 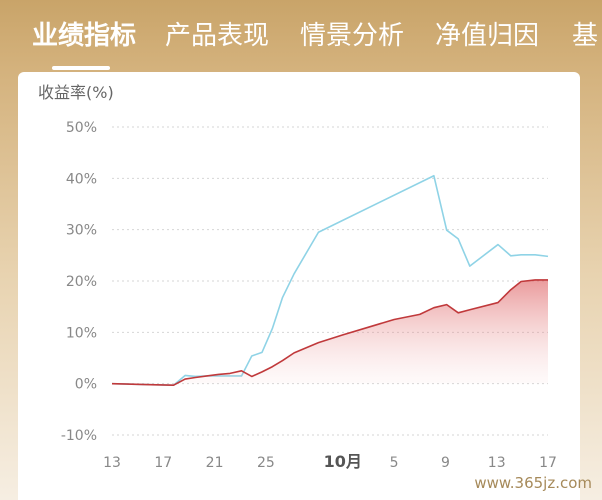 What do you see at coordinates (79, 436) in the screenshot?
I see `y-tick-label: -10%` at bounding box center [79, 436].